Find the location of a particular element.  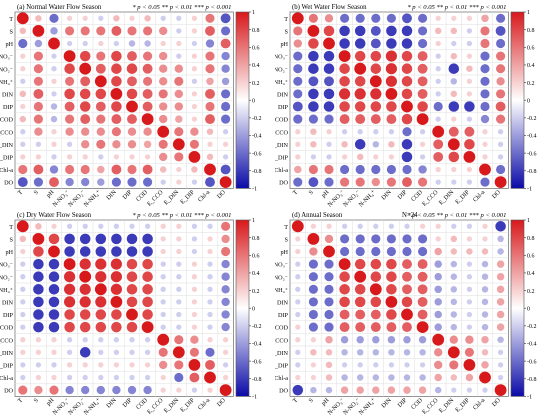

row-label: N-NH₄⁺ is located at coordinates (281, 82).